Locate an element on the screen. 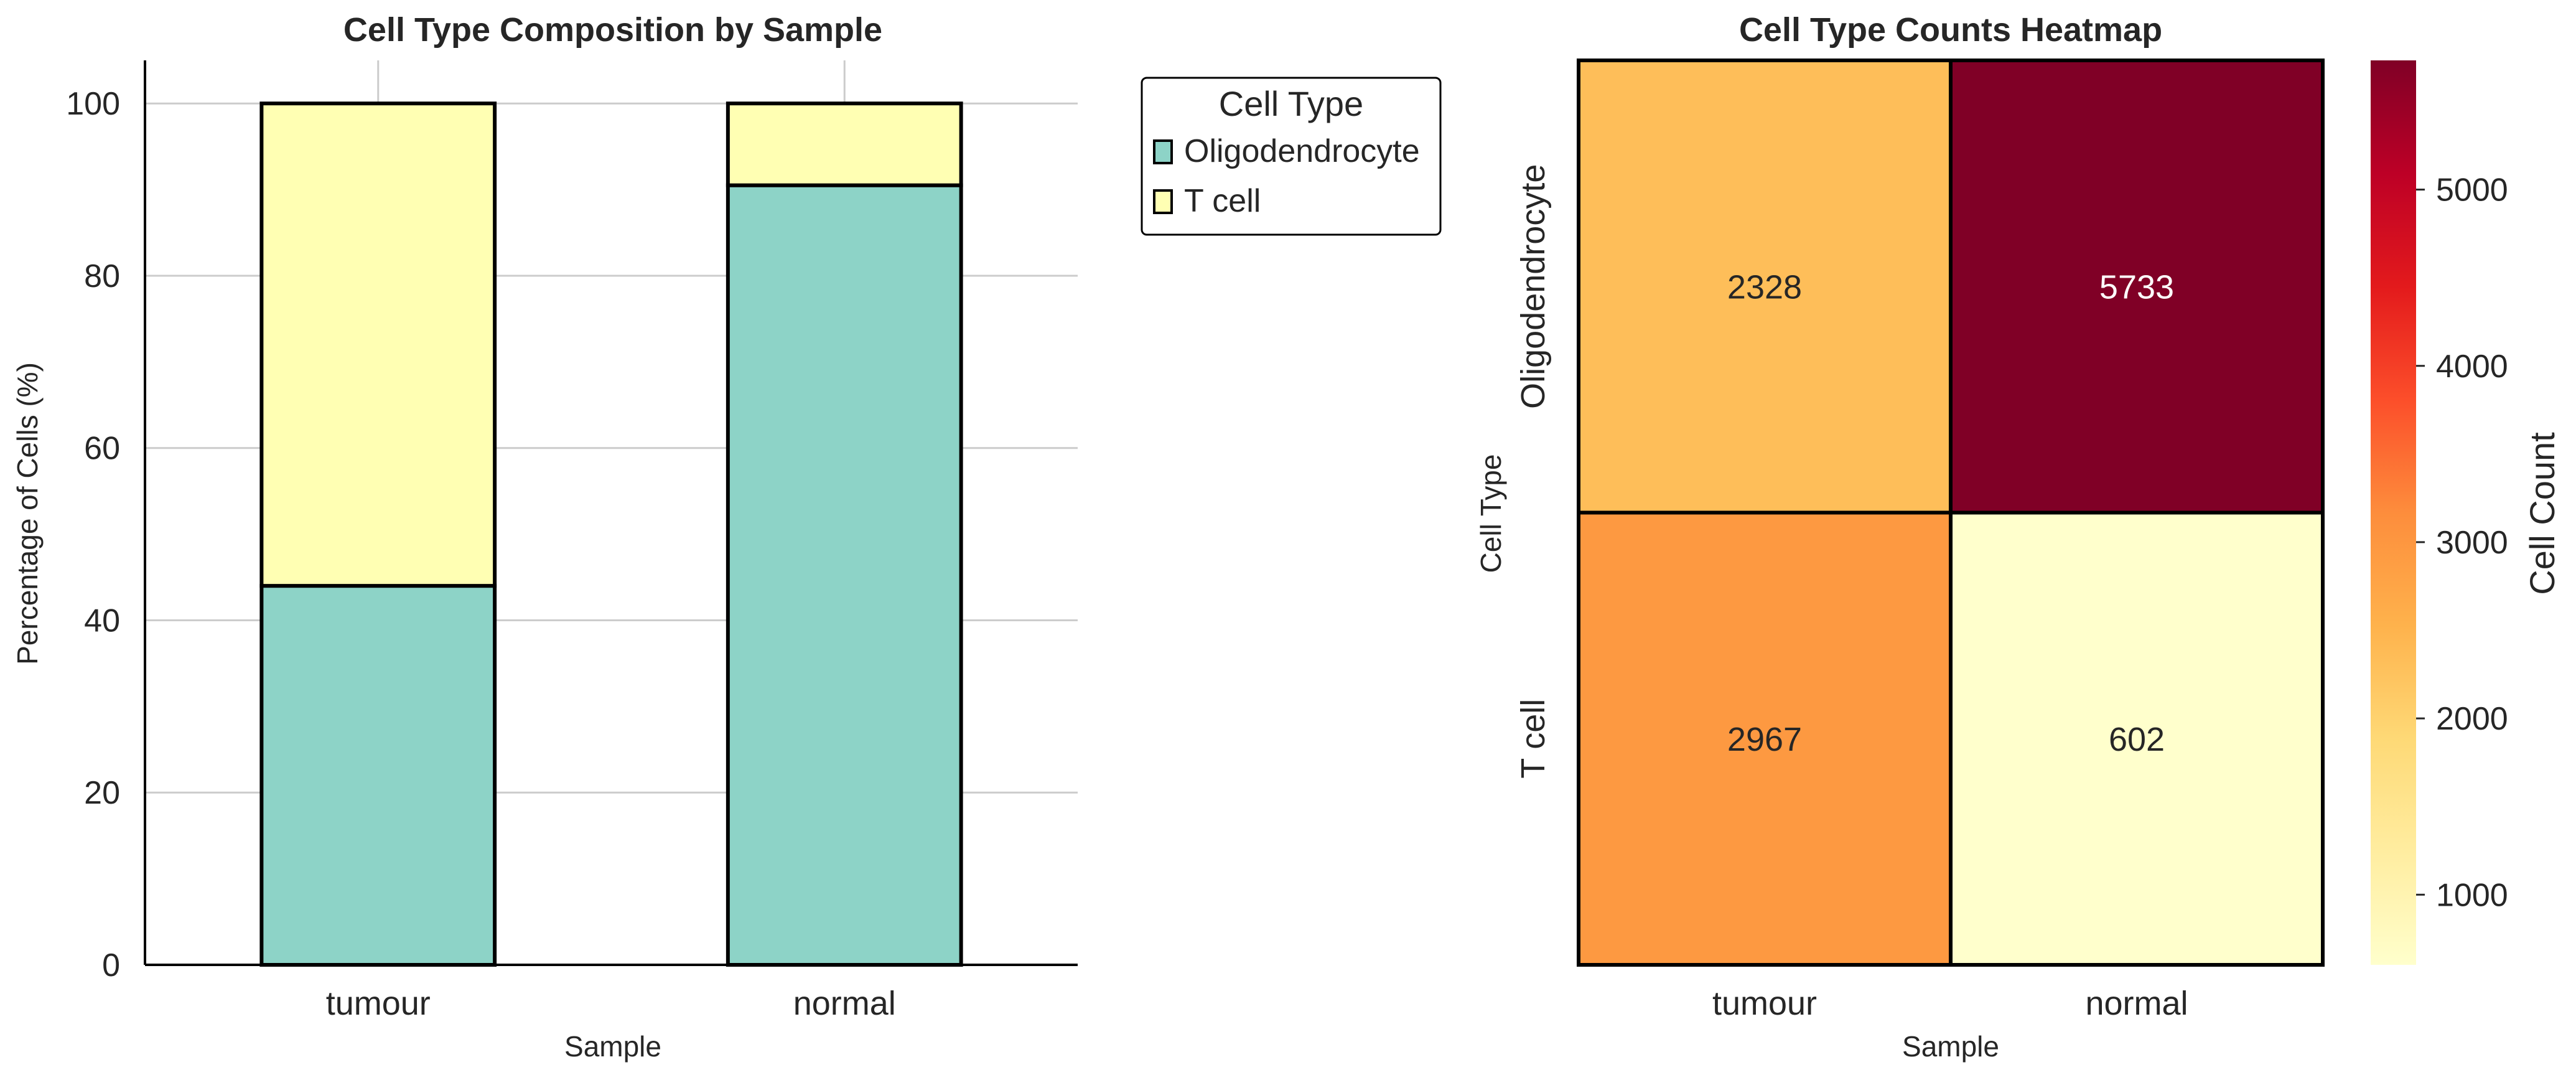 The width and height of the screenshot is (2576, 1080). bar-chart-title: Cell Type Composition by Sample is located at coordinates (612, 30).